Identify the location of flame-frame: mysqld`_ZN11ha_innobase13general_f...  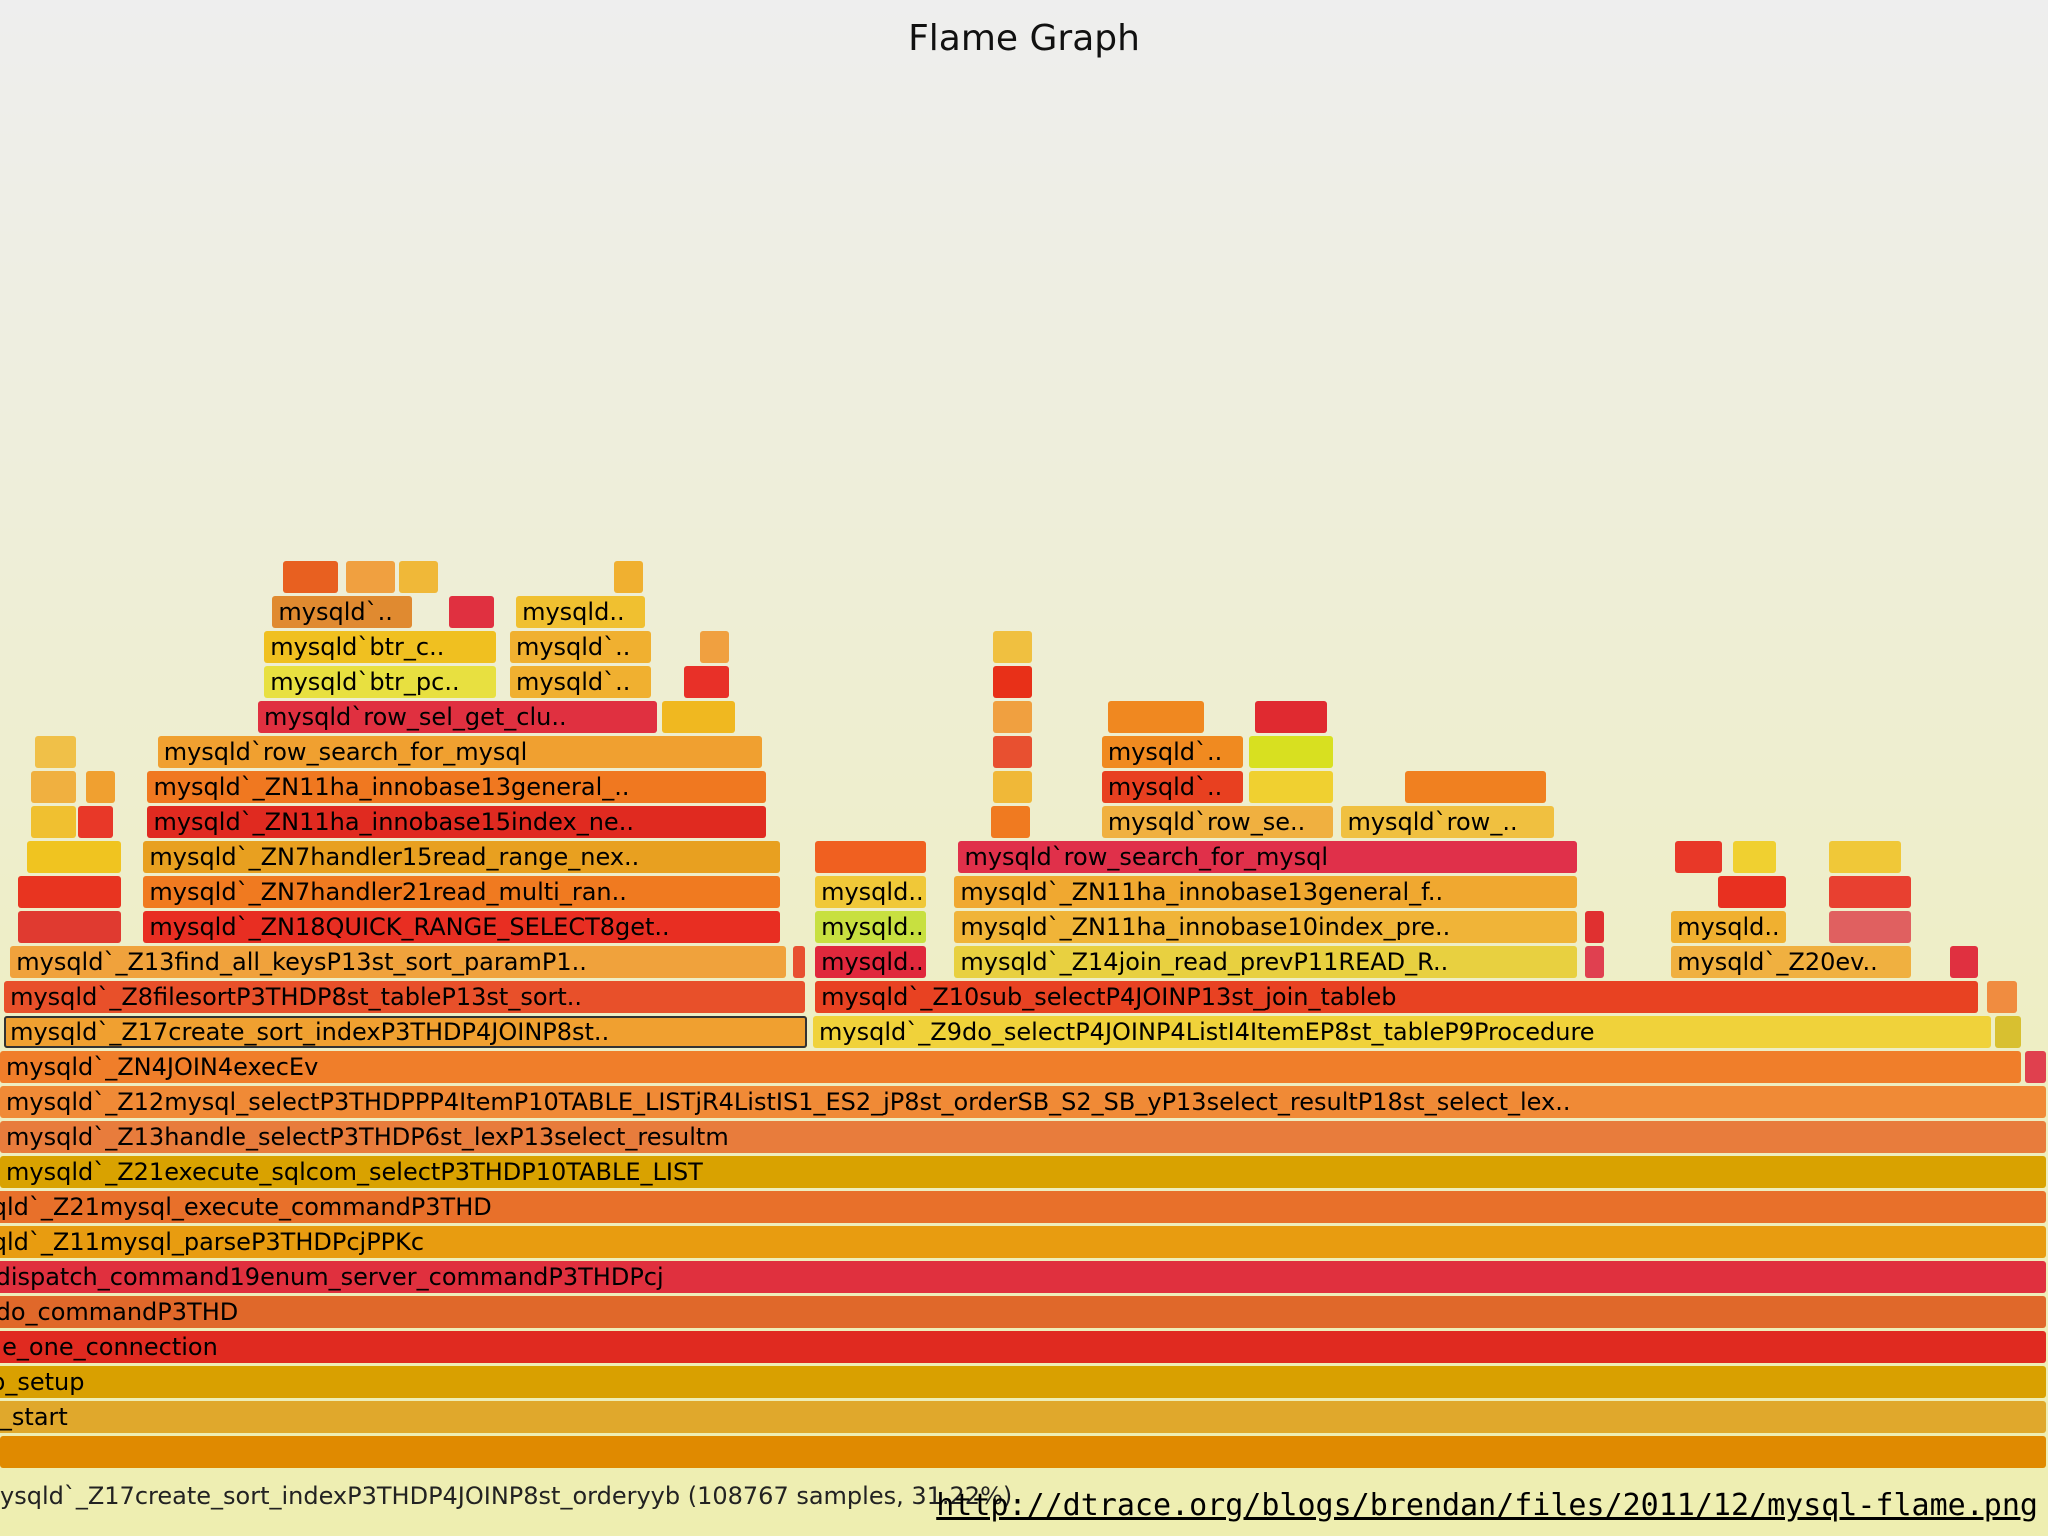
(1265, 892).